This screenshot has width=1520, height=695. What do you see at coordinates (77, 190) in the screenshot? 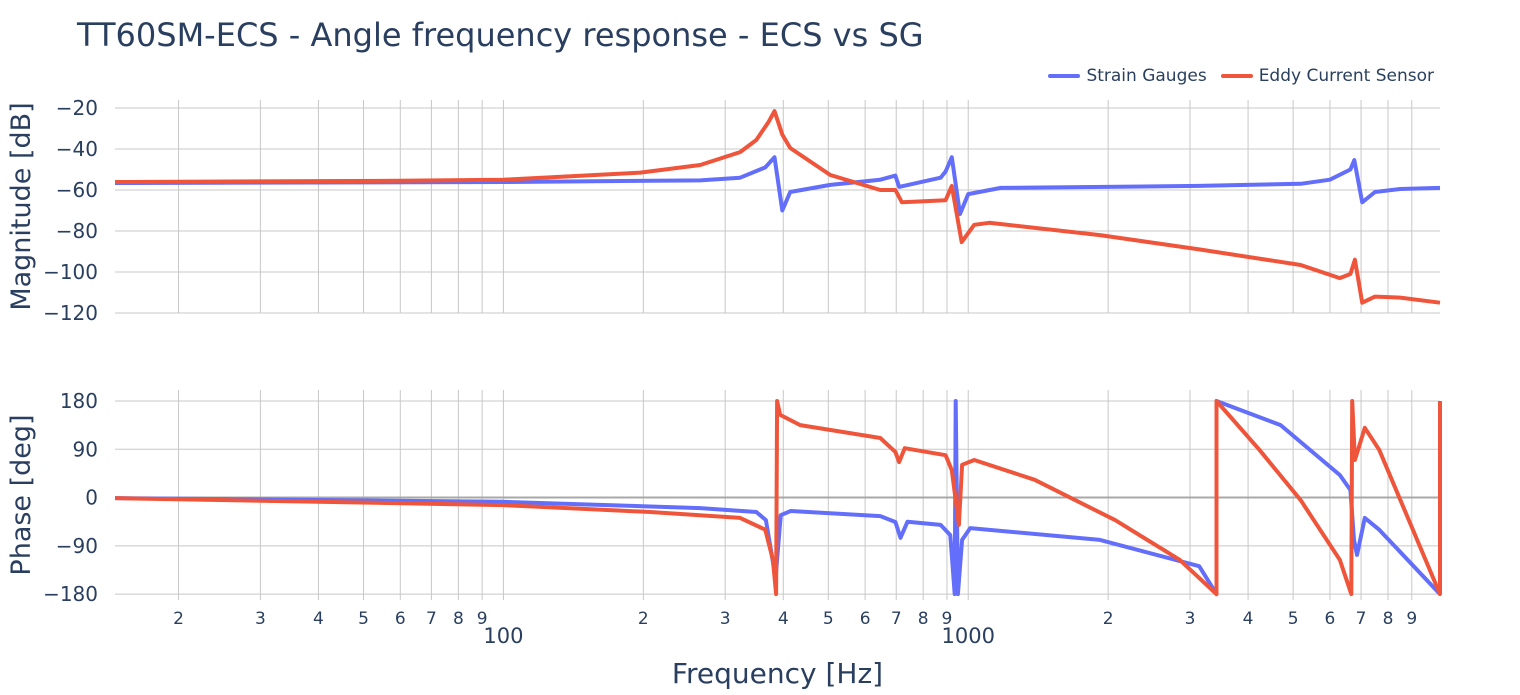
I see `y-tick-label: −60` at bounding box center [77, 190].